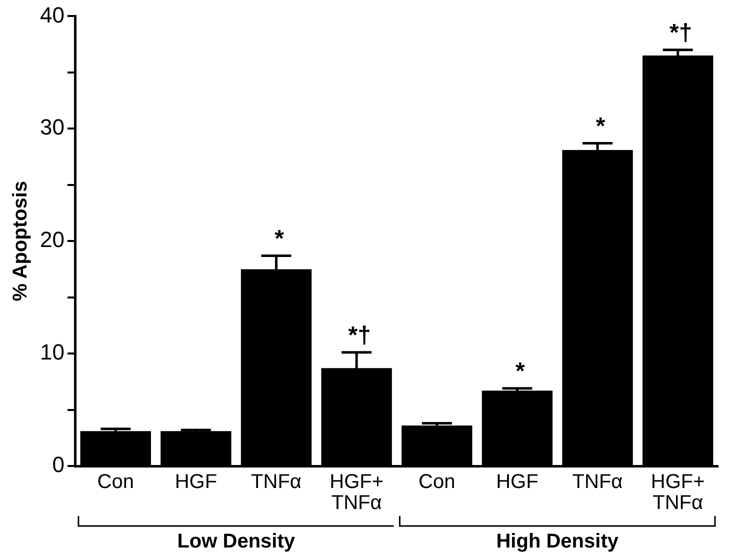 The width and height of the screenshot is (733, 560). What do you see at coordinates (52, 239) in the screenshot?
I see `y-tick-label: 20` at bounding box center [52, 239].